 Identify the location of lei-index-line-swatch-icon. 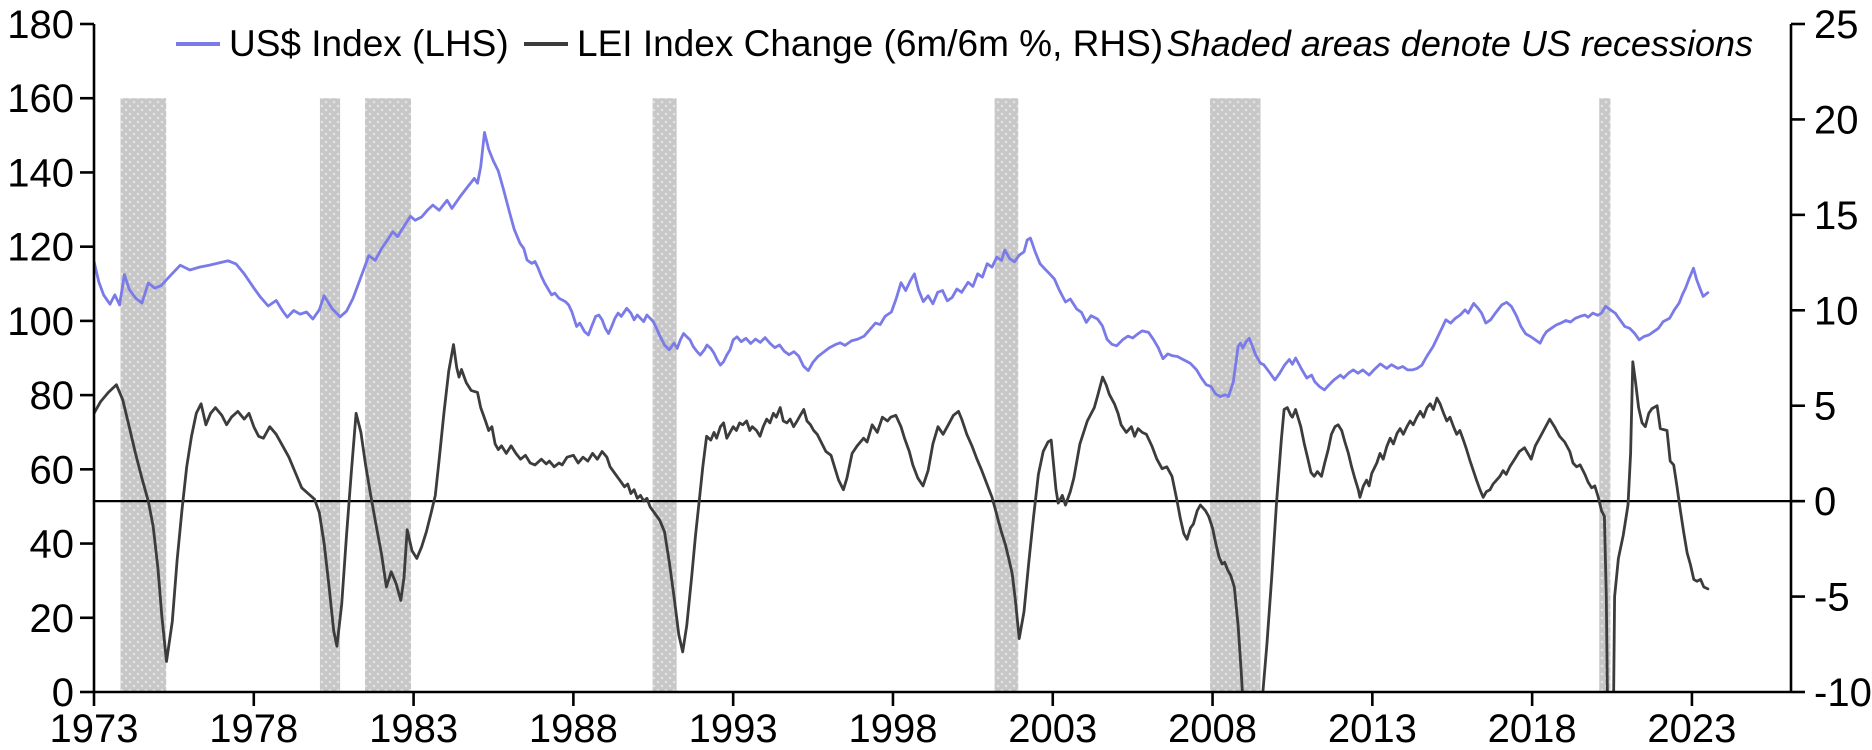
(546, 44).